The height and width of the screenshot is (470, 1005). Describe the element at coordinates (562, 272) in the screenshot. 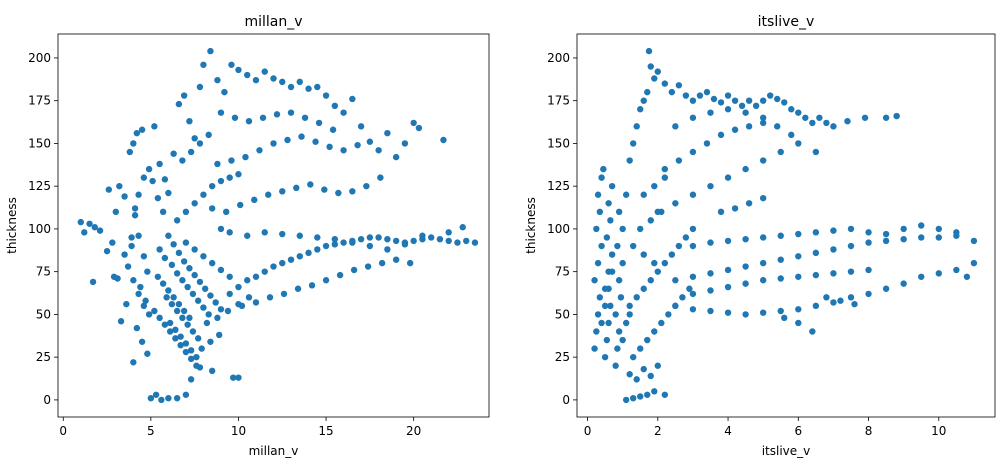

I see `y-tick-label: 75` at that location.